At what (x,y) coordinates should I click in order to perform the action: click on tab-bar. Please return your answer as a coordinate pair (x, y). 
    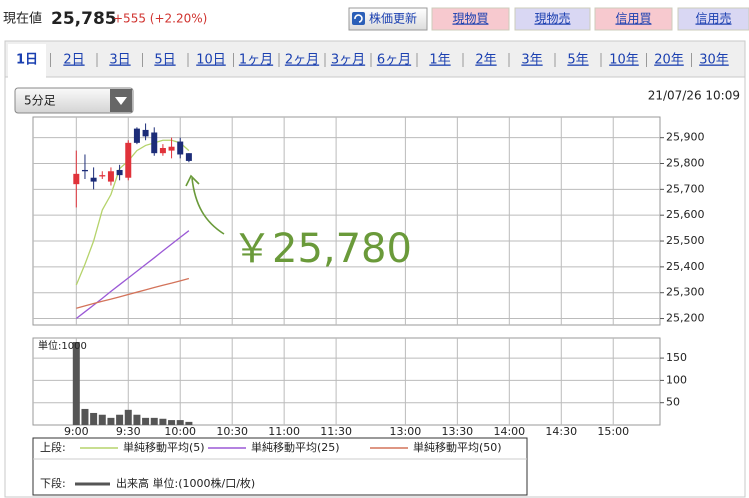
    Looking at the image, I should click on (375, 59).